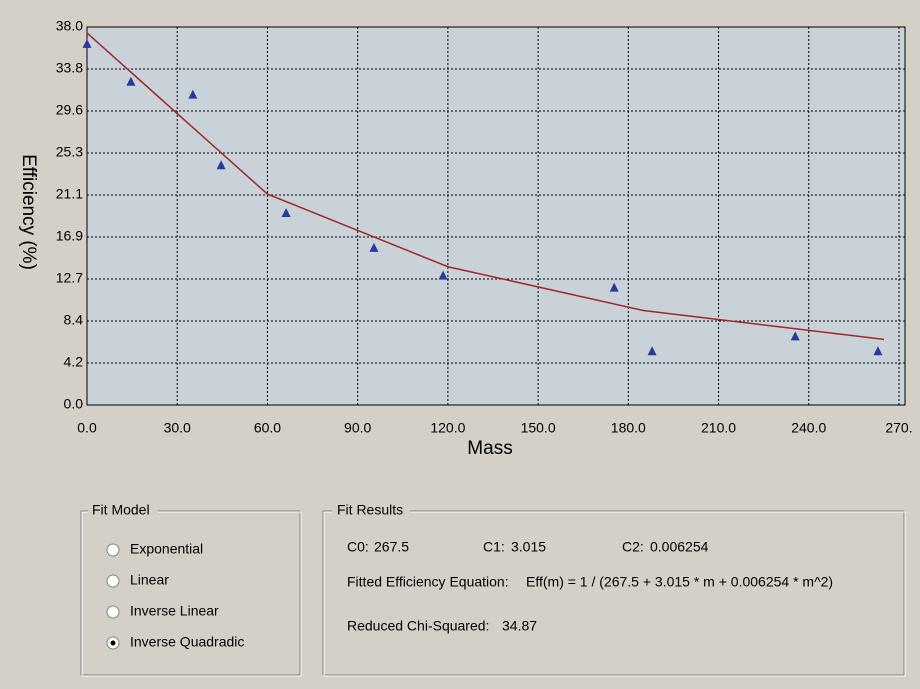 This screenshot has height=689, width=920. What do you see at coordinates (69, 152) in the screenshot?
I see `y-tick-label: 25.3` at bounding box center [69, 152].